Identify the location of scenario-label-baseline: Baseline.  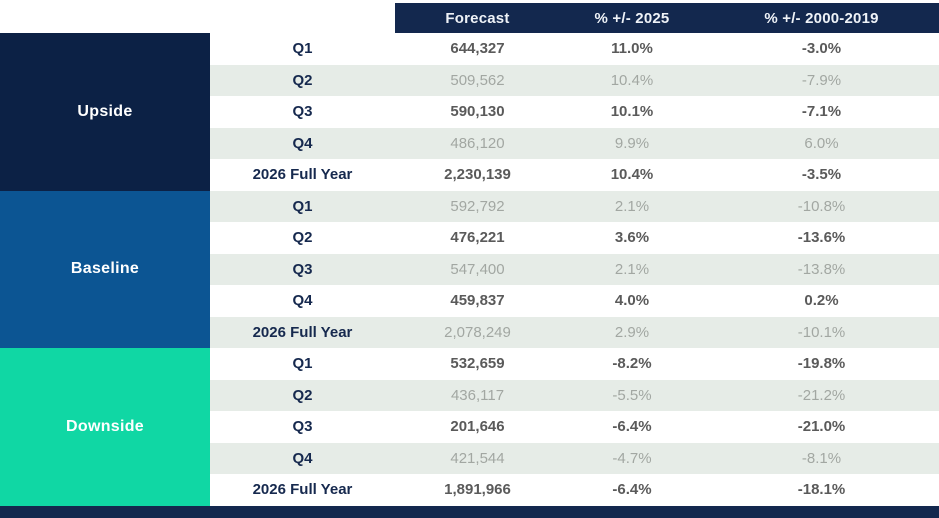
(105, 269).